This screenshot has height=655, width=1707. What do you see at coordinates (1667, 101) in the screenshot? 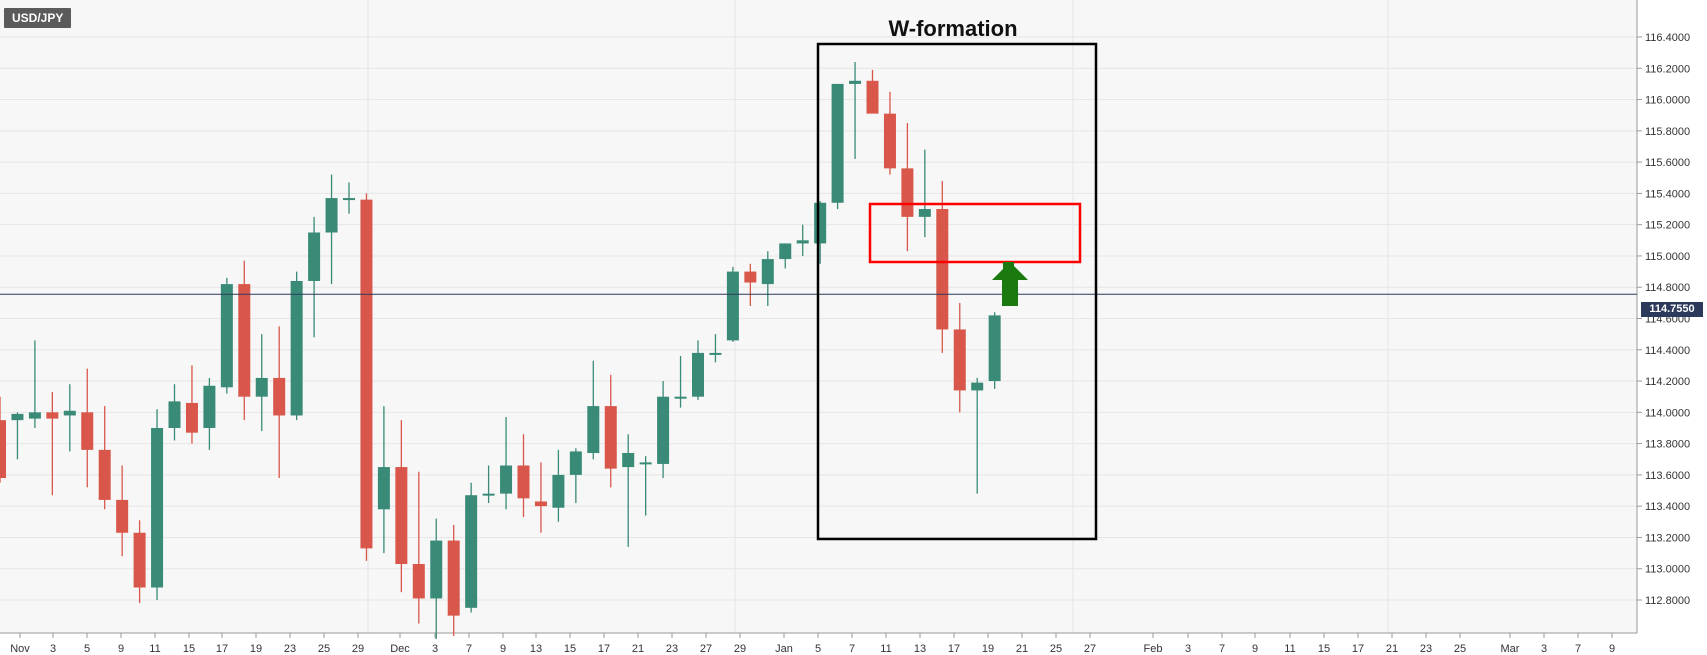
I see `price-axis-label: 116.0000` at bounding box center [1667, 101].